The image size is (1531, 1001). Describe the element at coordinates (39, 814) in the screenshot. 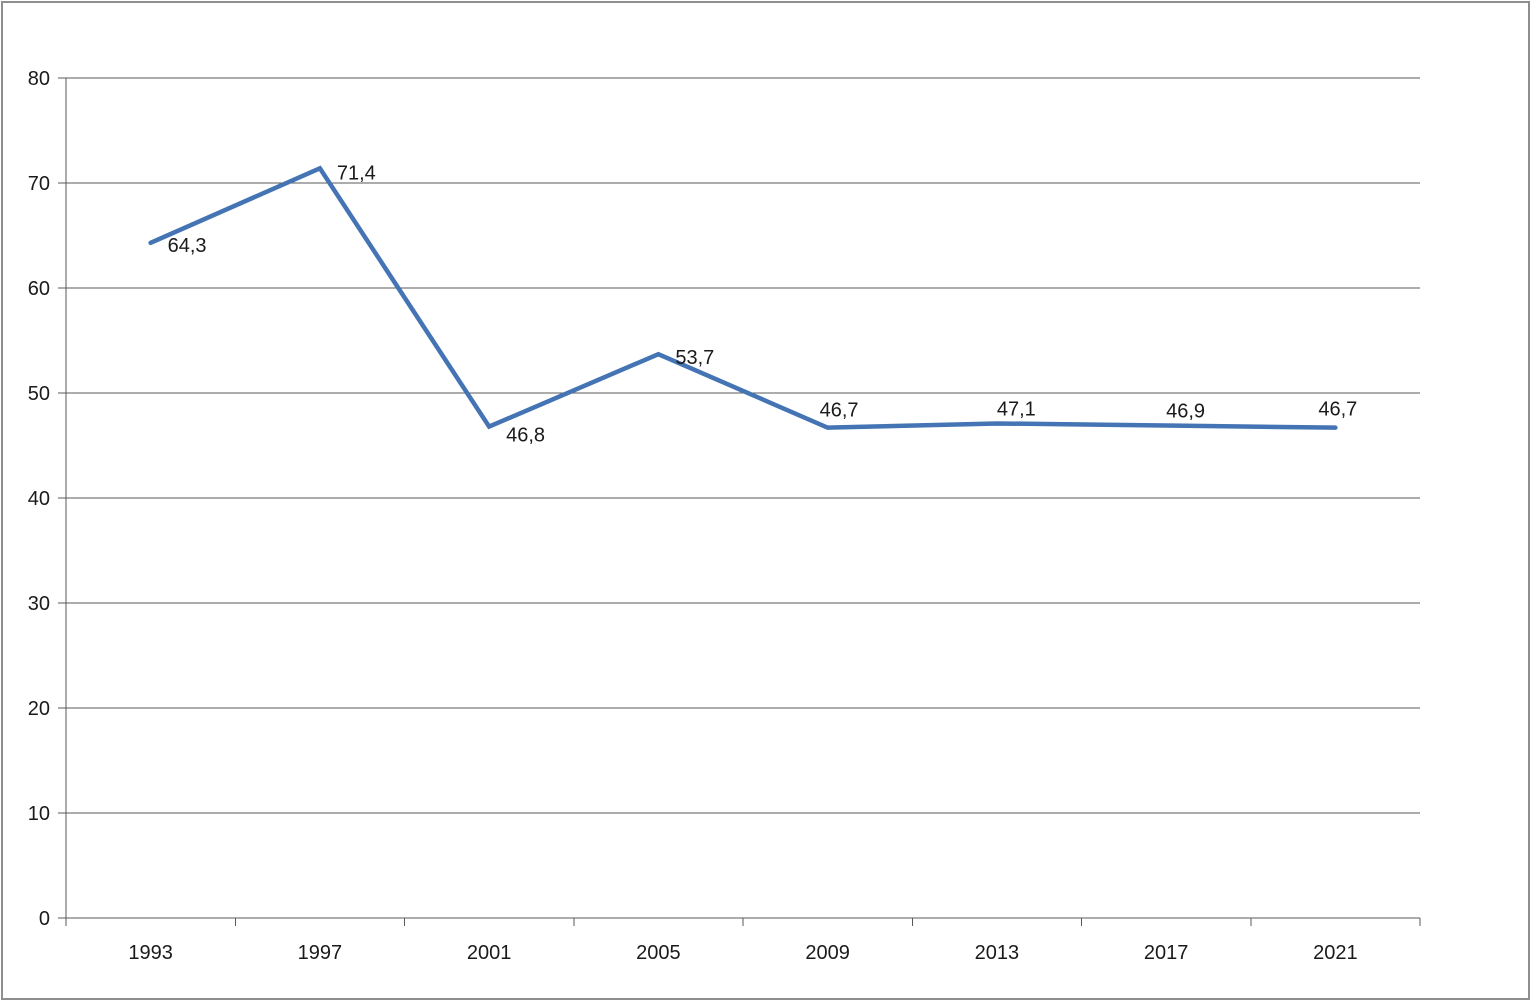

I see `y-tick-label: 10` at that location.